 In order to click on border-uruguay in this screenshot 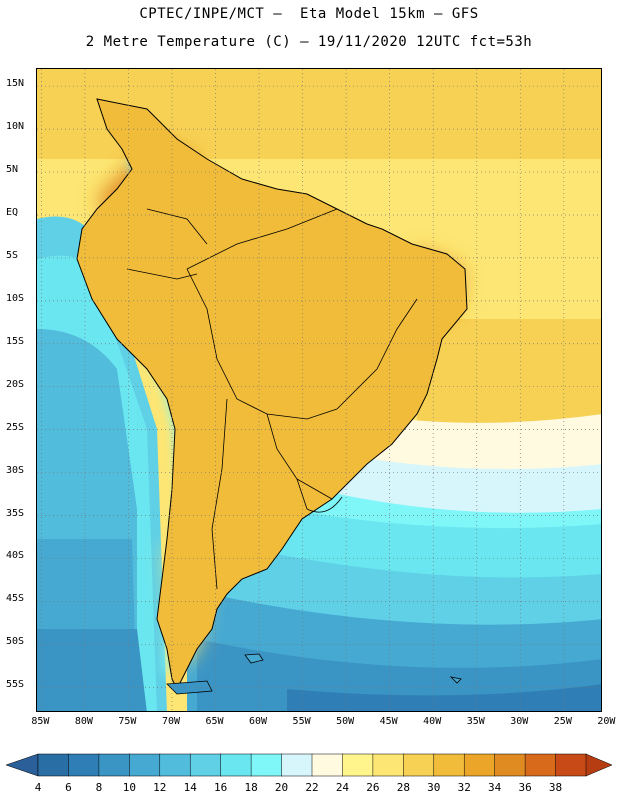, I will do `click(314, 489)`.